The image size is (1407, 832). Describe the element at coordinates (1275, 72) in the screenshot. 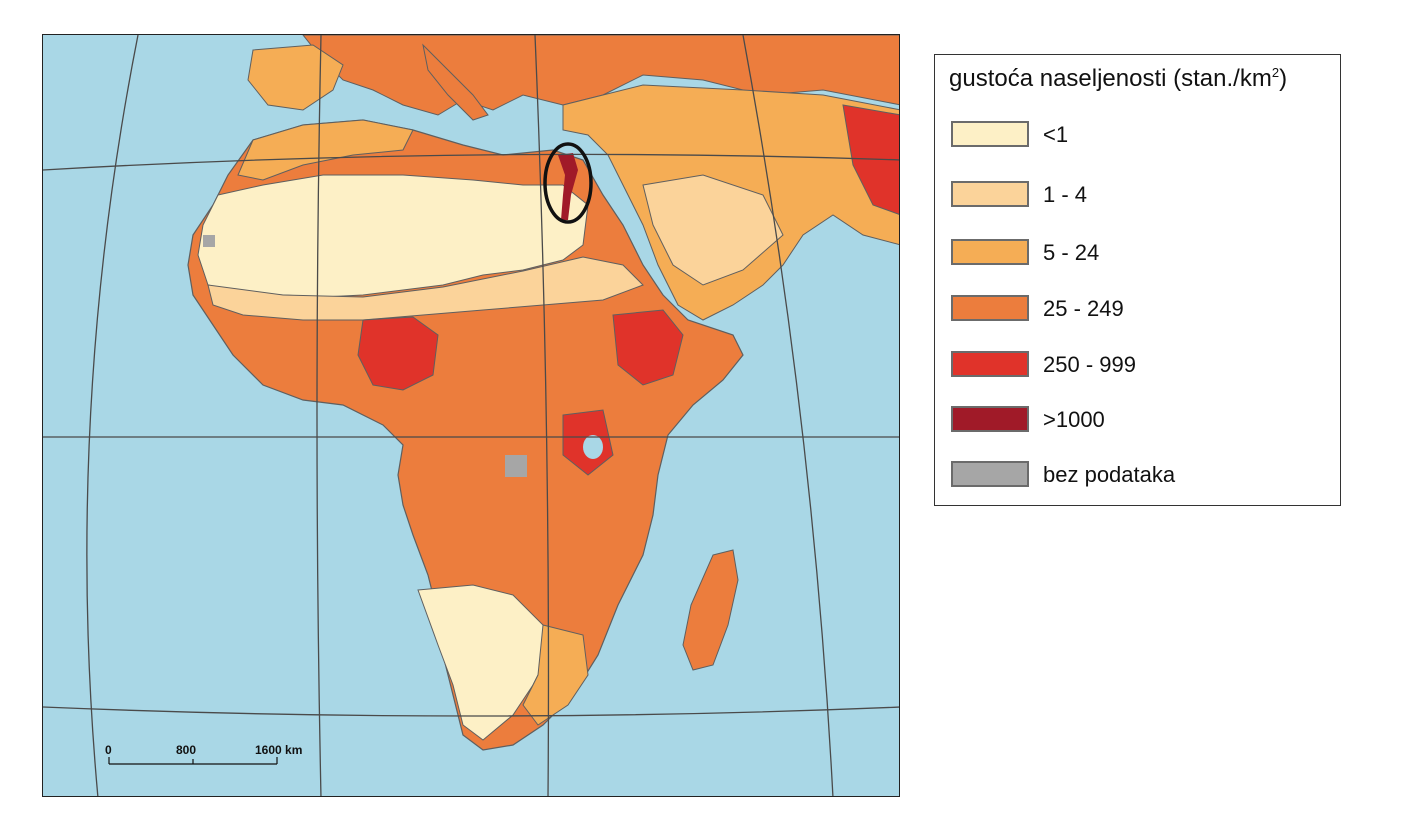

I see `legend-title-superscript: 2` at that location.